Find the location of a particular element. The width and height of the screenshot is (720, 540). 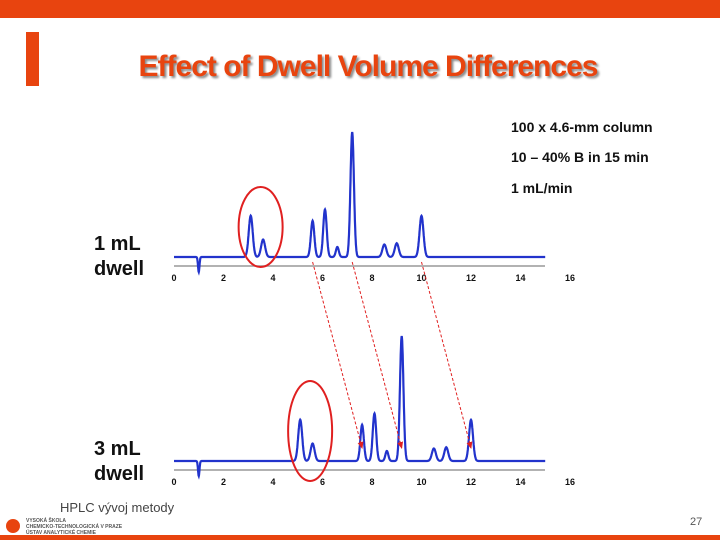

label-3ml-line2: dwell is located at coordinates (119, 474).